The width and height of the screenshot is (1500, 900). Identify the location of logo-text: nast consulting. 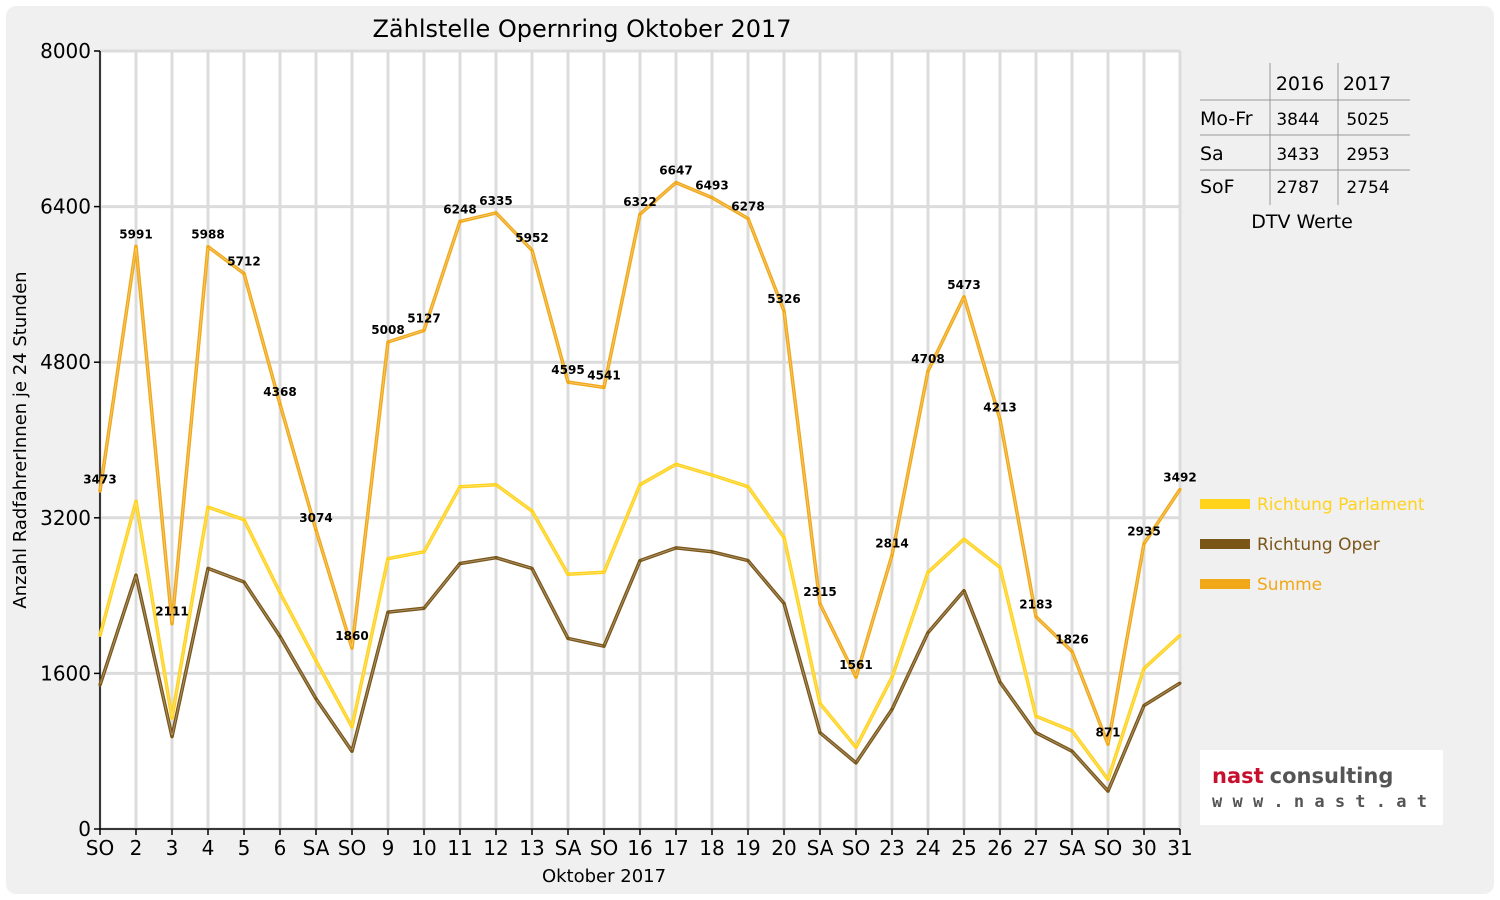
(1302, 776).